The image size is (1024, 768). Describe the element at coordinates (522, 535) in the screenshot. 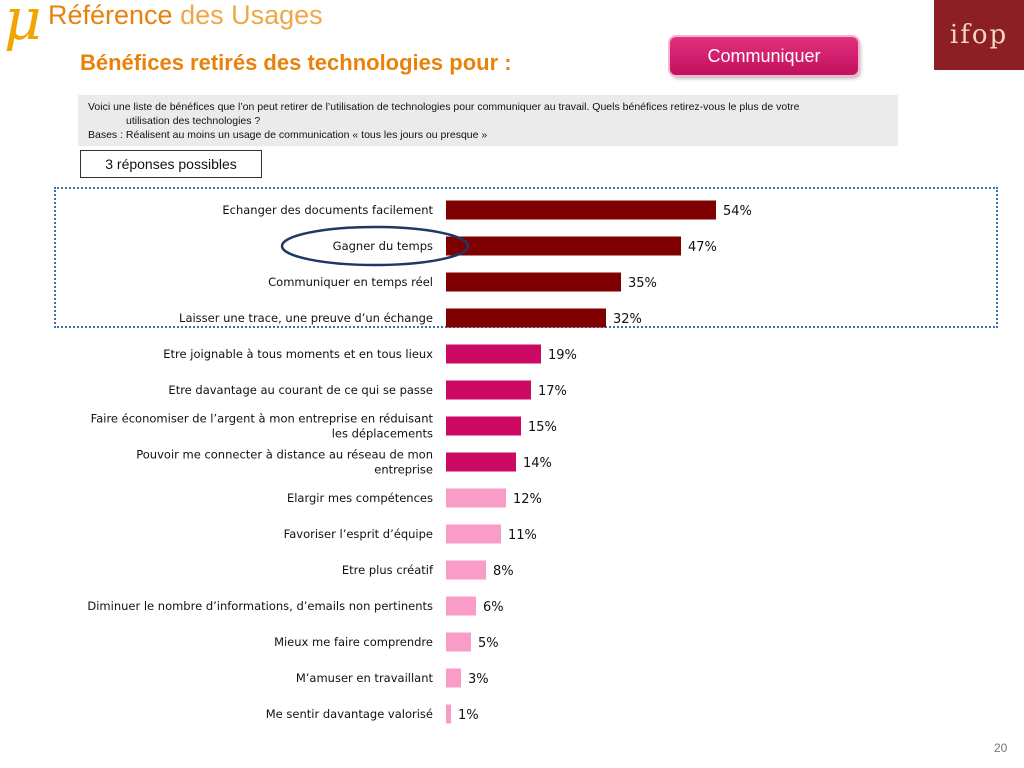

I see `value-label: 11%` at that location.